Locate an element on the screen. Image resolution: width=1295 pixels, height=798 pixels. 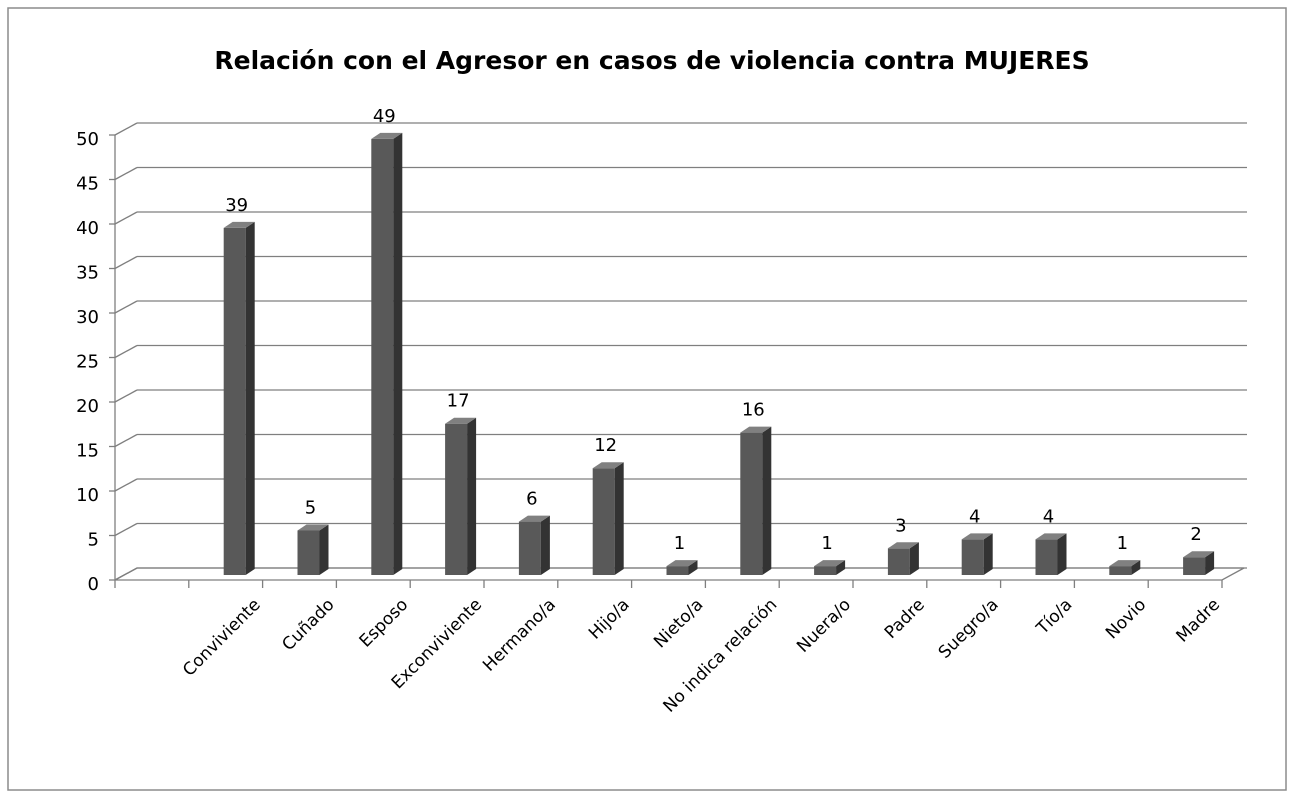
y-tick-label: 25 is located at coordinates (87, 362).